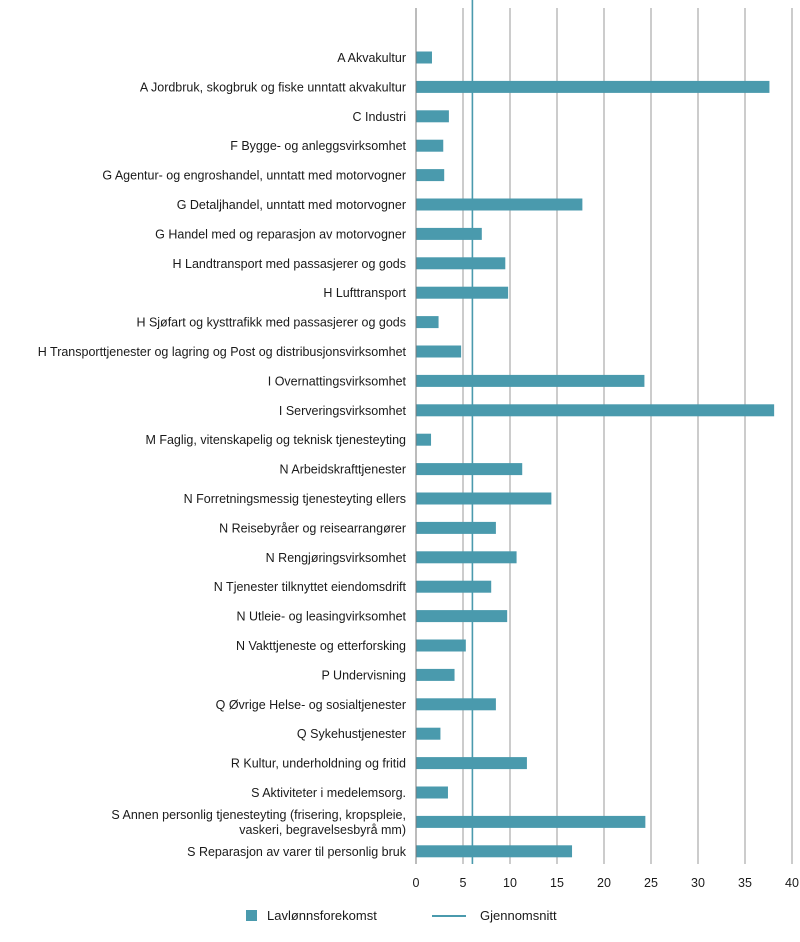 This screenshot has width=800, height=942. Describe the element at coordinates (295, 499) in the screenshot. I see `category-label: N Forretningsmessig tjenesteyting ellers` at that location.